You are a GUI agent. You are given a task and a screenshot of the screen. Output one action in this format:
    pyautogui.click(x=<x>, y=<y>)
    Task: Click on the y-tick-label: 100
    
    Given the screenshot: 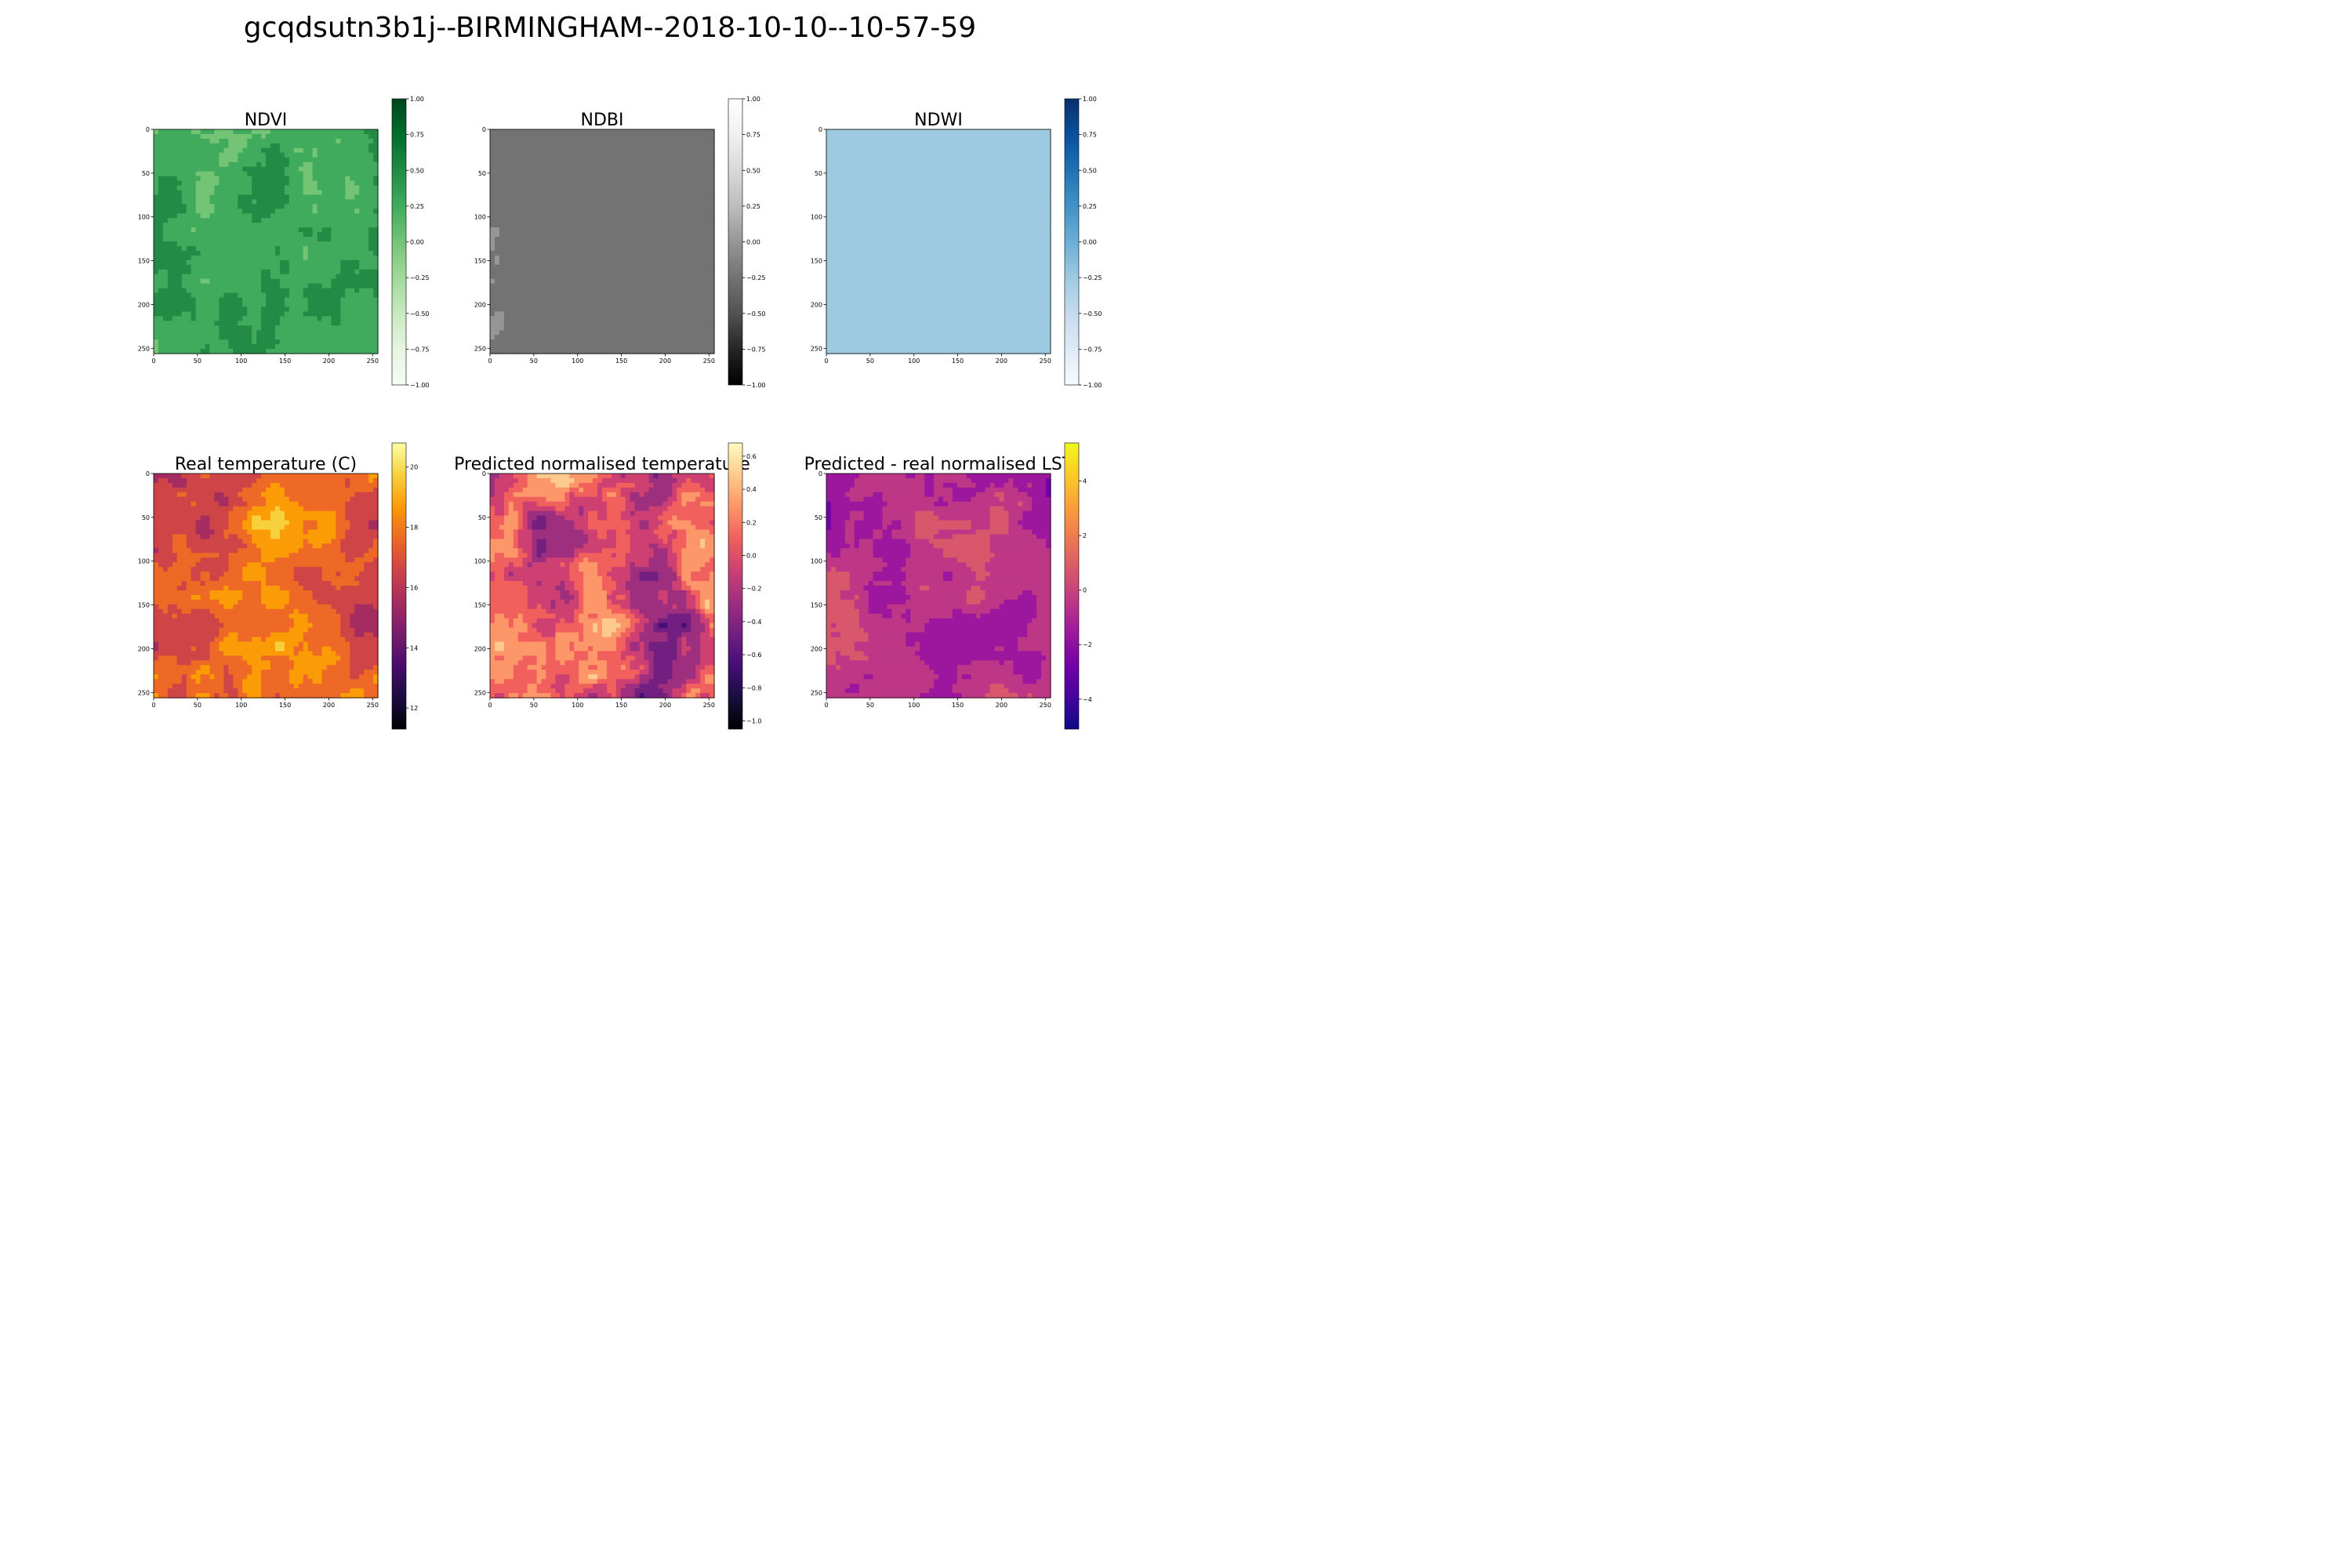 What is the action you would take?
    pyautogui.click(x=144, y=218)
    